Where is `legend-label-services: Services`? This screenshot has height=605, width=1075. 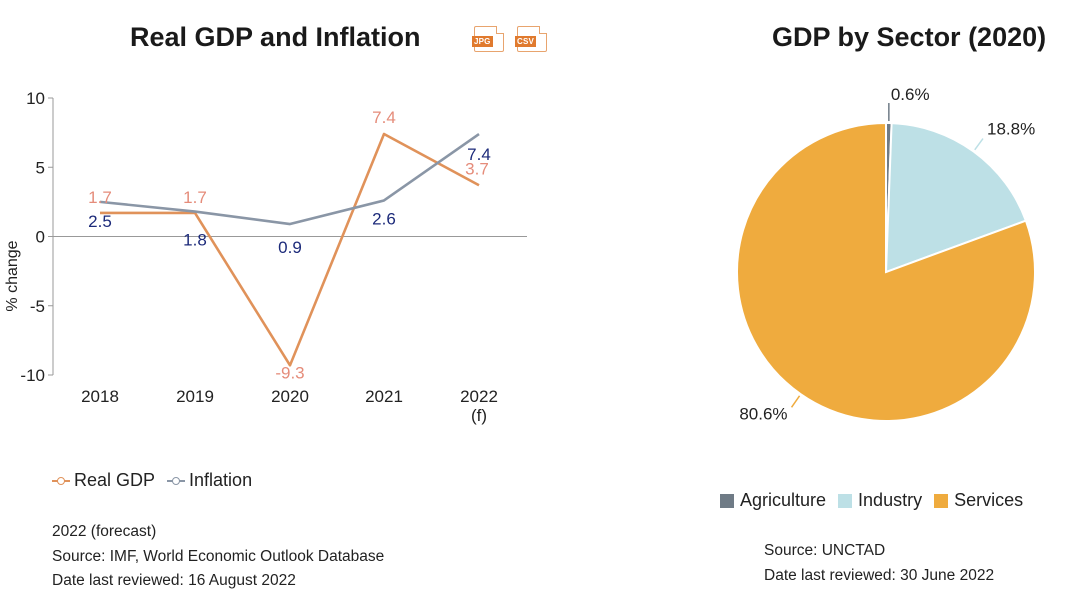 legend-label-services: Services is located at coordinates (989, 500).